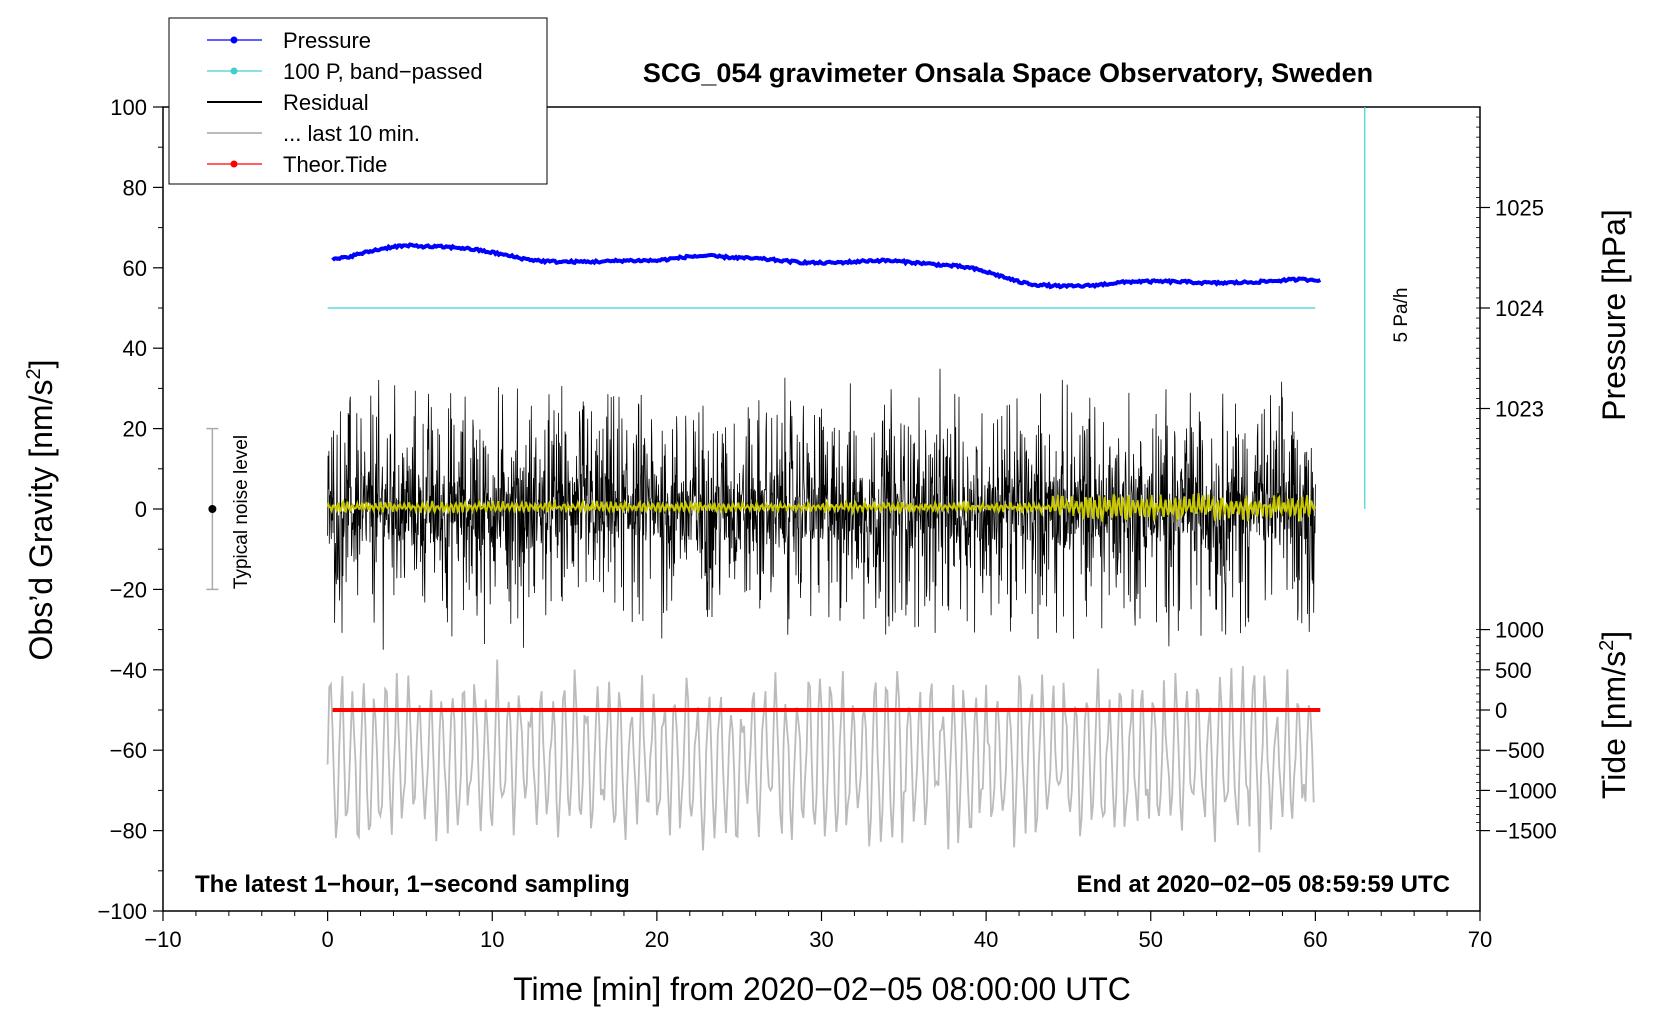  What do you see at coordinates (1614, 715) in the screenshot?
I see `tide-axis-title: Tide [nm/s2]` at bounding box center [1614, 715].